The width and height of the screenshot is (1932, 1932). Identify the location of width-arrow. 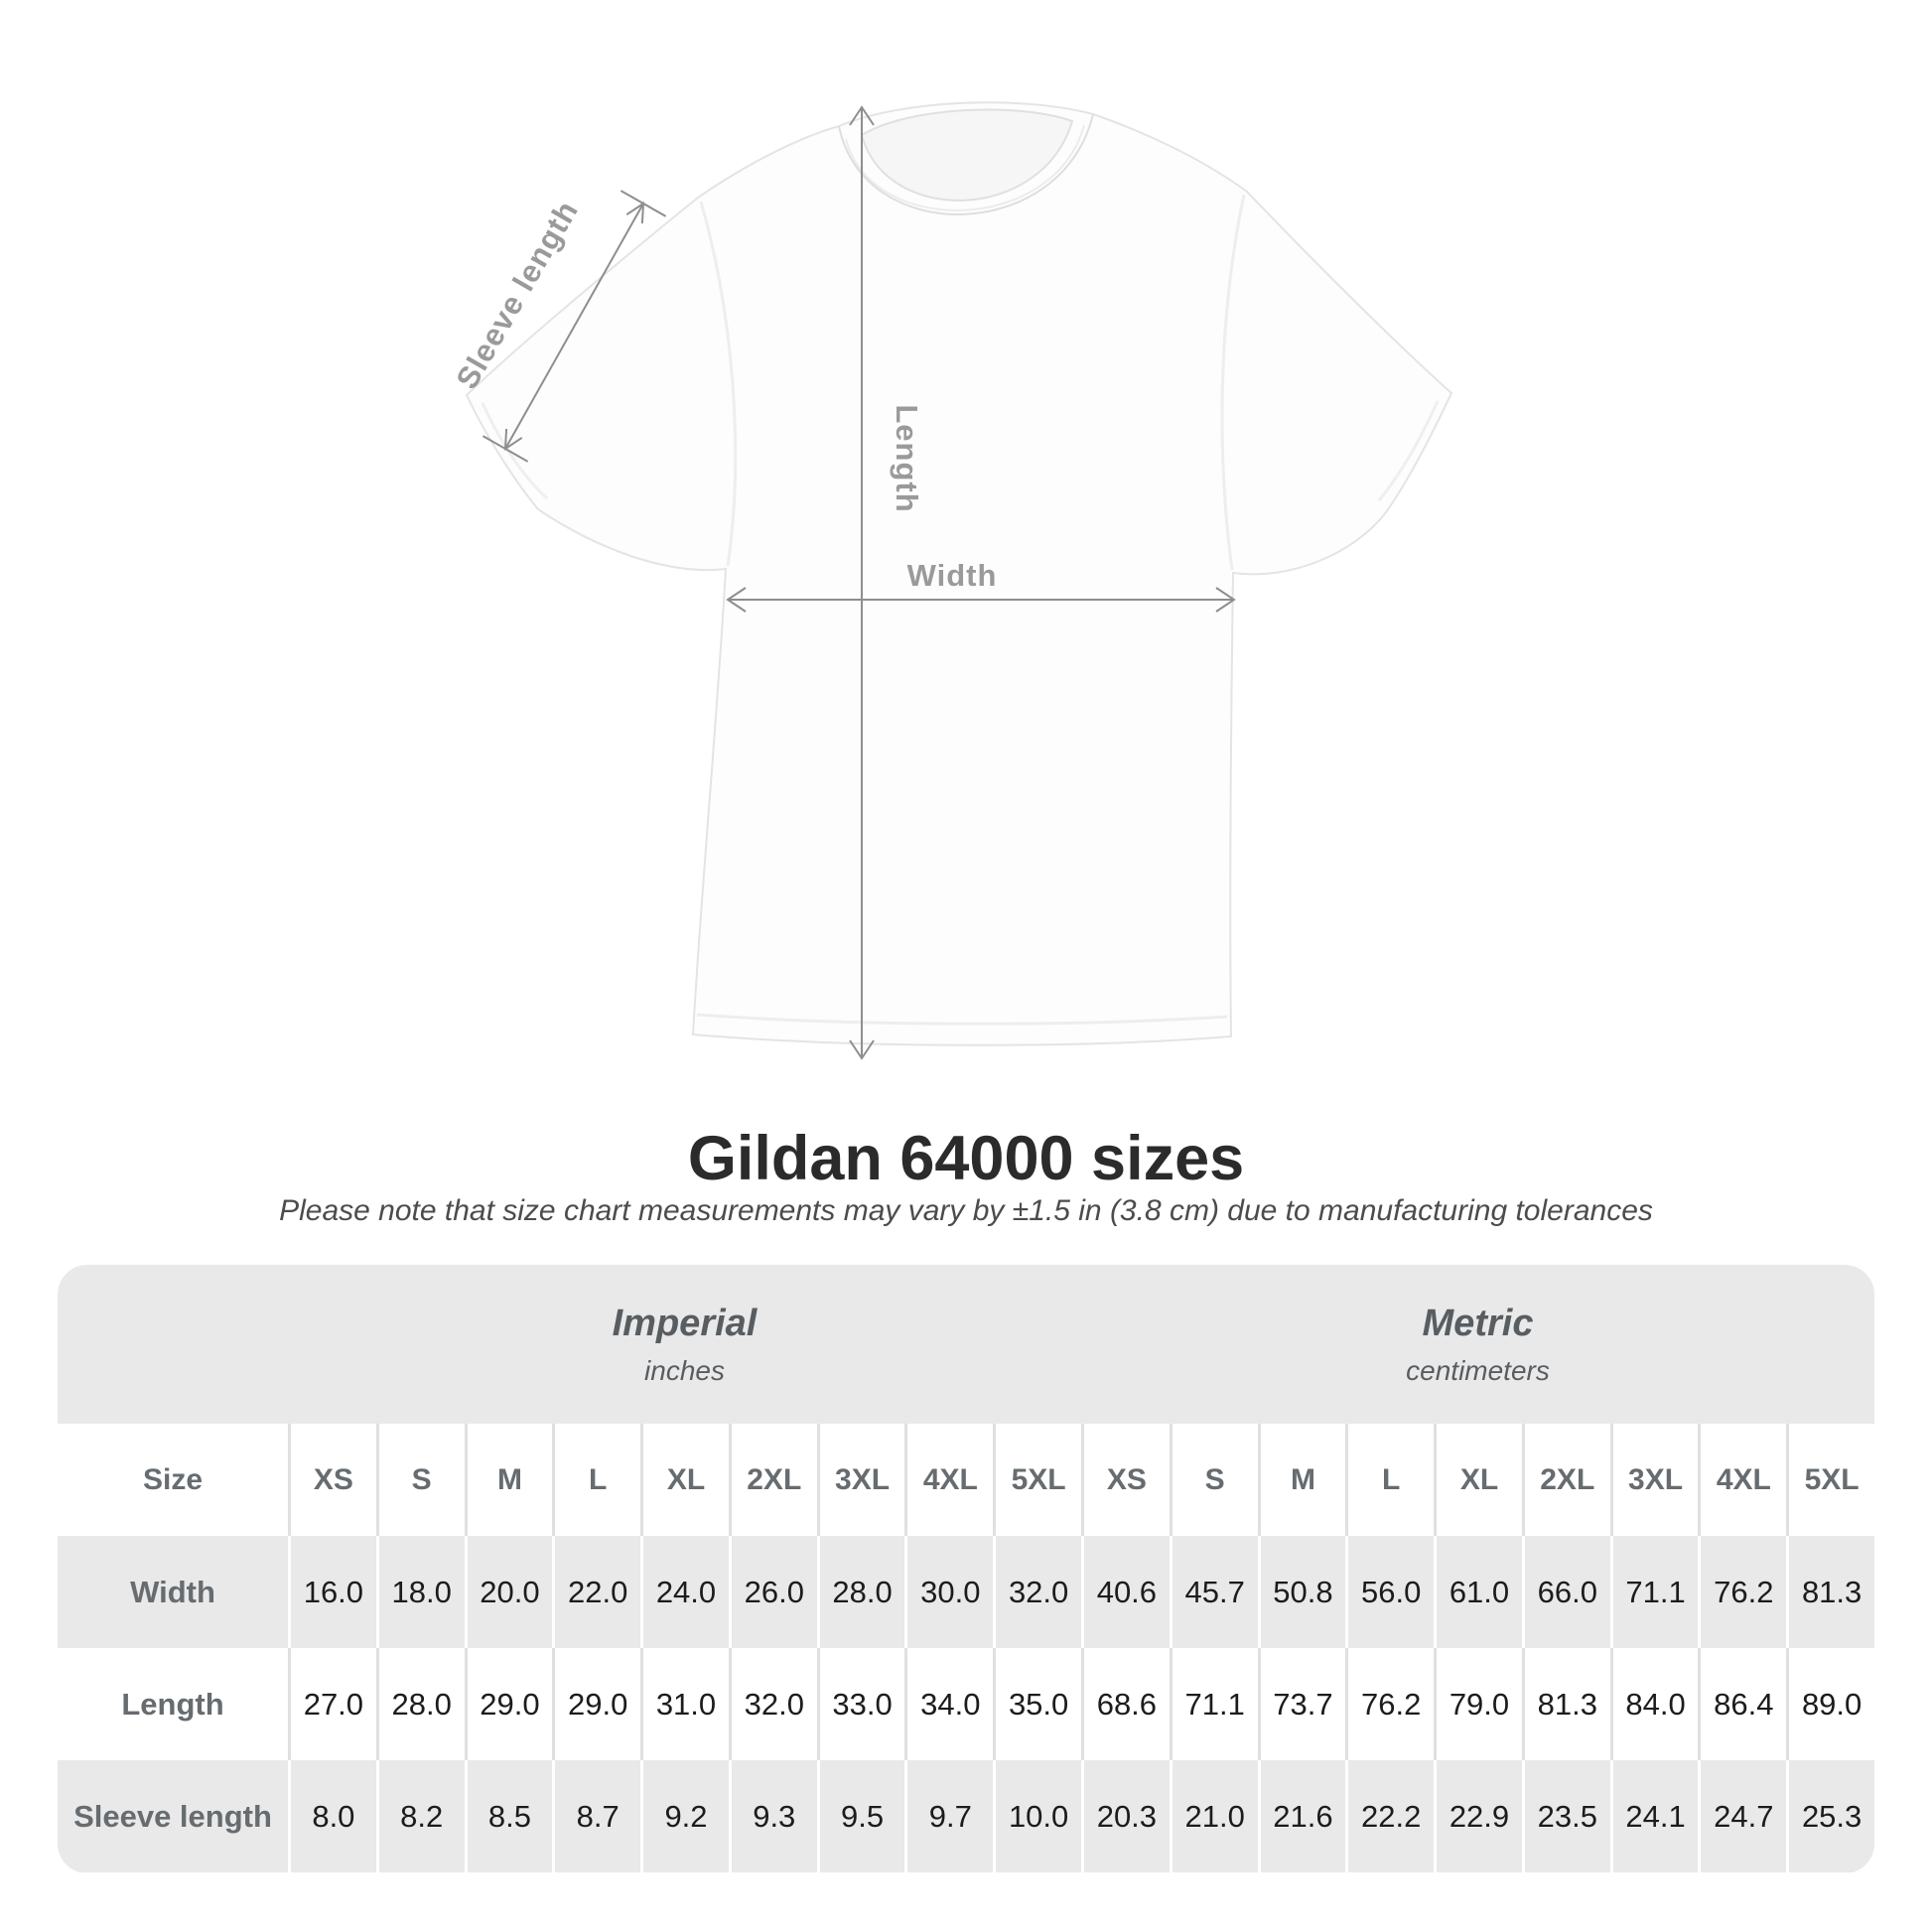
(981, 600).